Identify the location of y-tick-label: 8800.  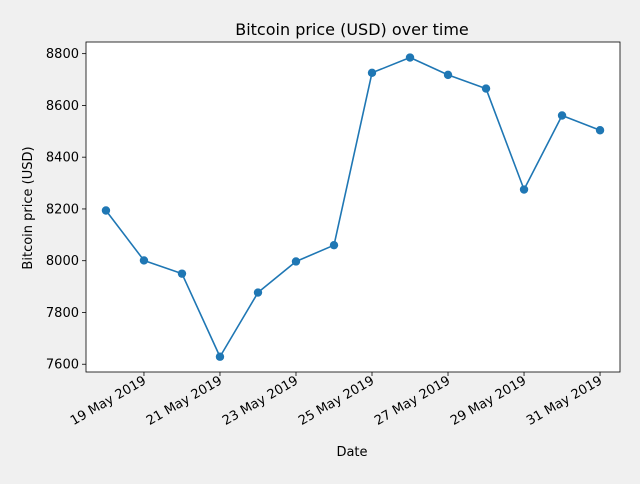
(62, 54).